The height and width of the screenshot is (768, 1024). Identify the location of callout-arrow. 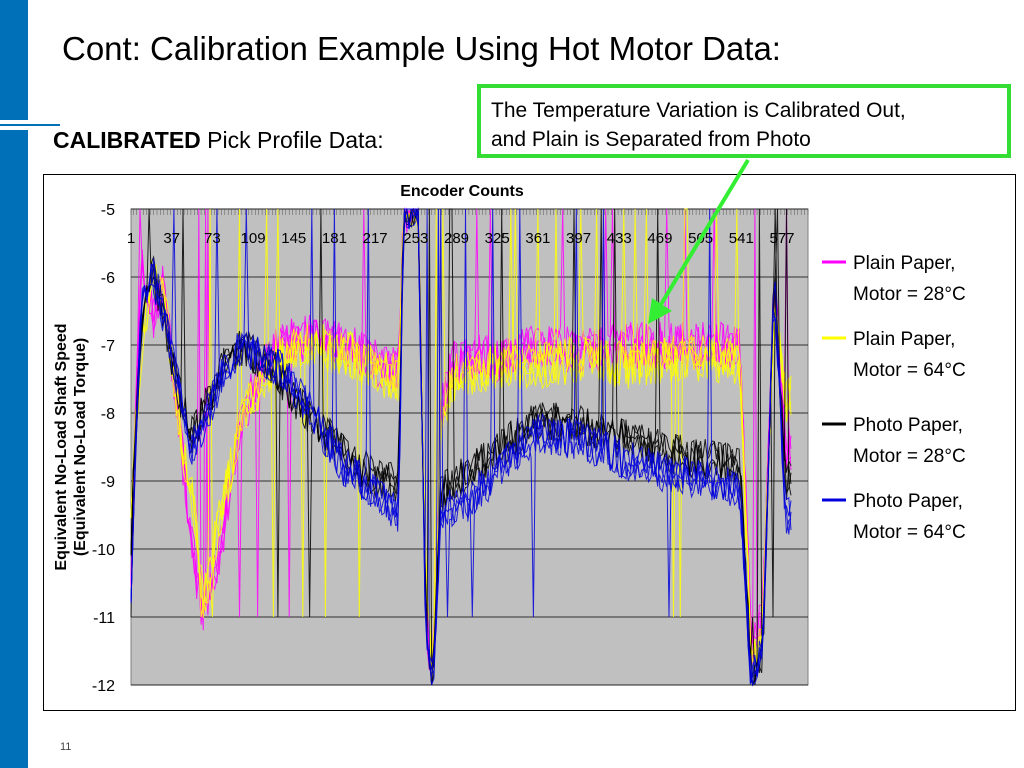
(704, 233).